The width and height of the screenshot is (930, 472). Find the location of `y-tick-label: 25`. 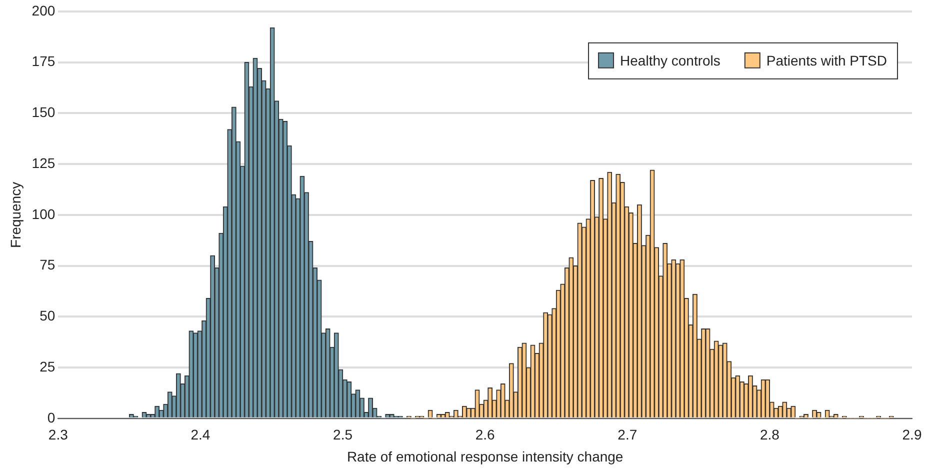

y-tick-label: 25 is located at coordinates (48, 366).